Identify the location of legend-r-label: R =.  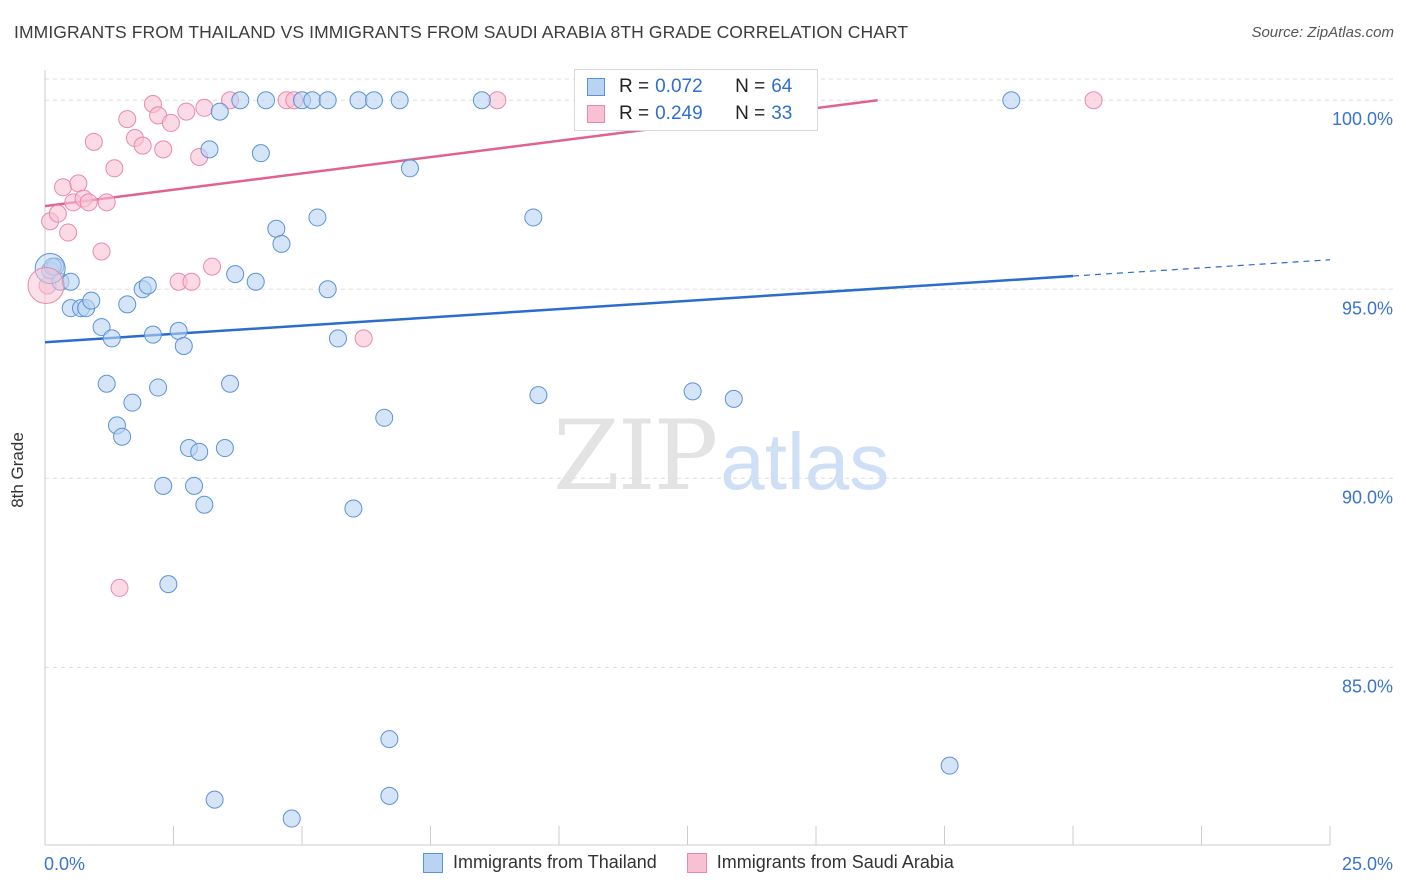
(634, 113).